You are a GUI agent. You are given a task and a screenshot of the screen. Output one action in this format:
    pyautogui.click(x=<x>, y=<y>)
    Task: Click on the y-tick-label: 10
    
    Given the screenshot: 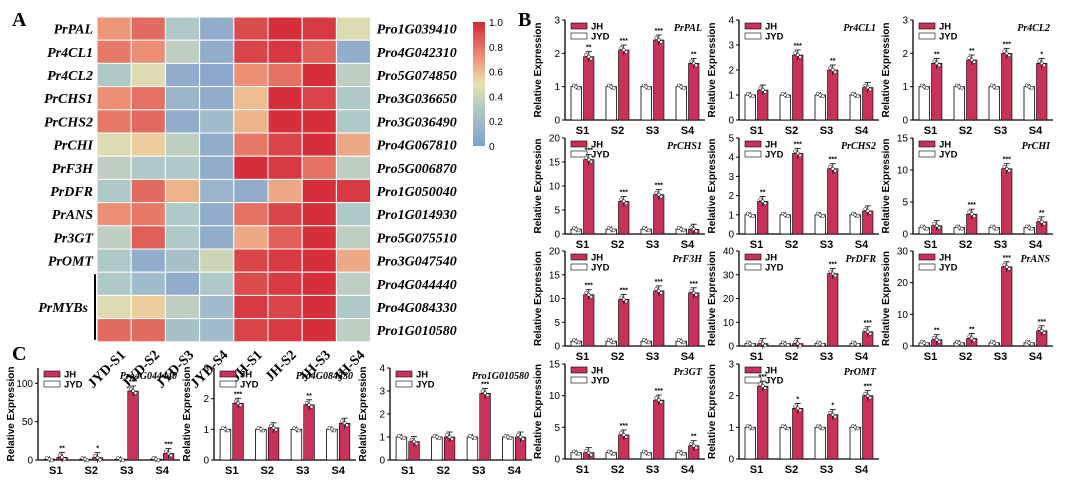 What is the action you would take?
    pyautogui.click(x=903, y=315)
    